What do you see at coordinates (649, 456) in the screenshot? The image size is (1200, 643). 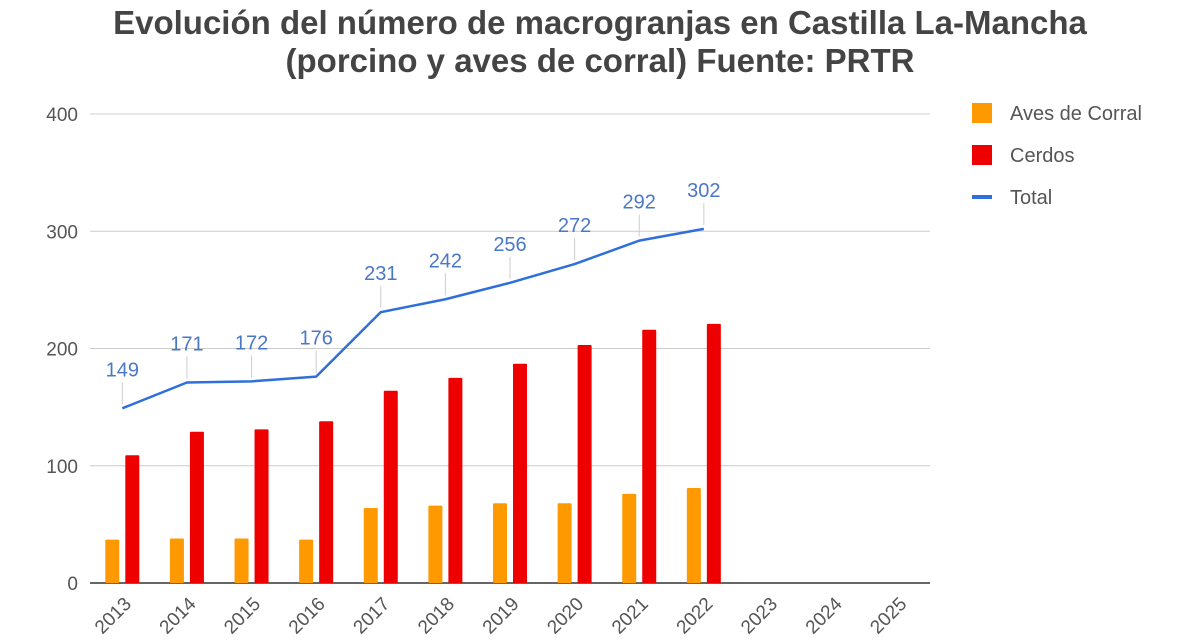 I see `bar-cerdos-2021` at bounding box center [649, 456].